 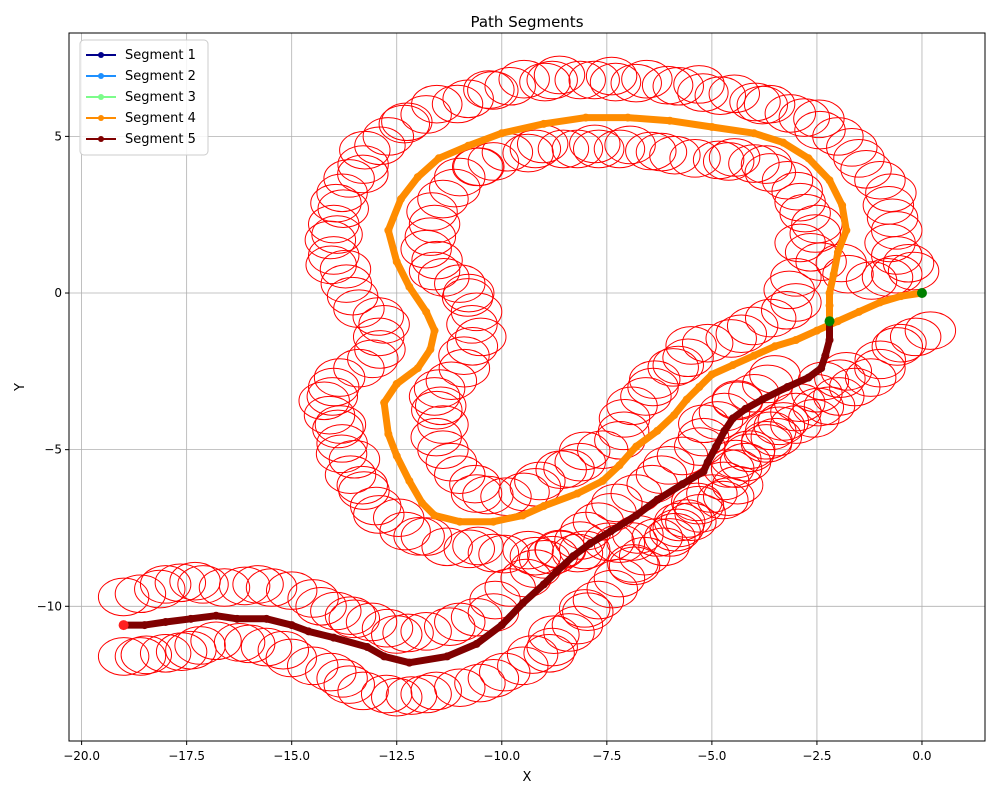 I want to click on legend-box, so click(x=144, y=97).